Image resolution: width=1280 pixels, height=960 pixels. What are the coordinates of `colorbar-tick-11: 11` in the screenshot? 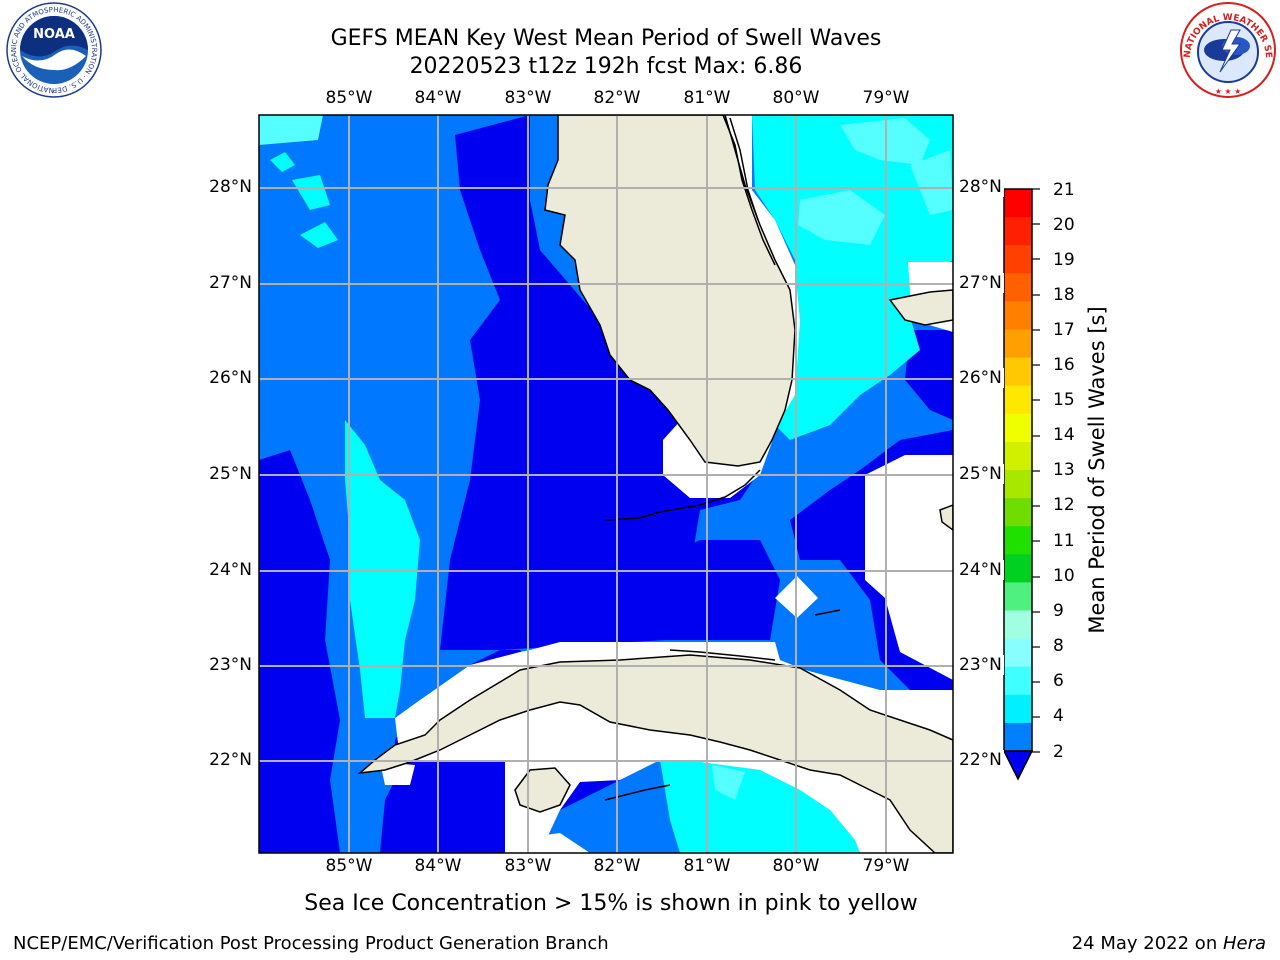 It's located at (1064, 541).